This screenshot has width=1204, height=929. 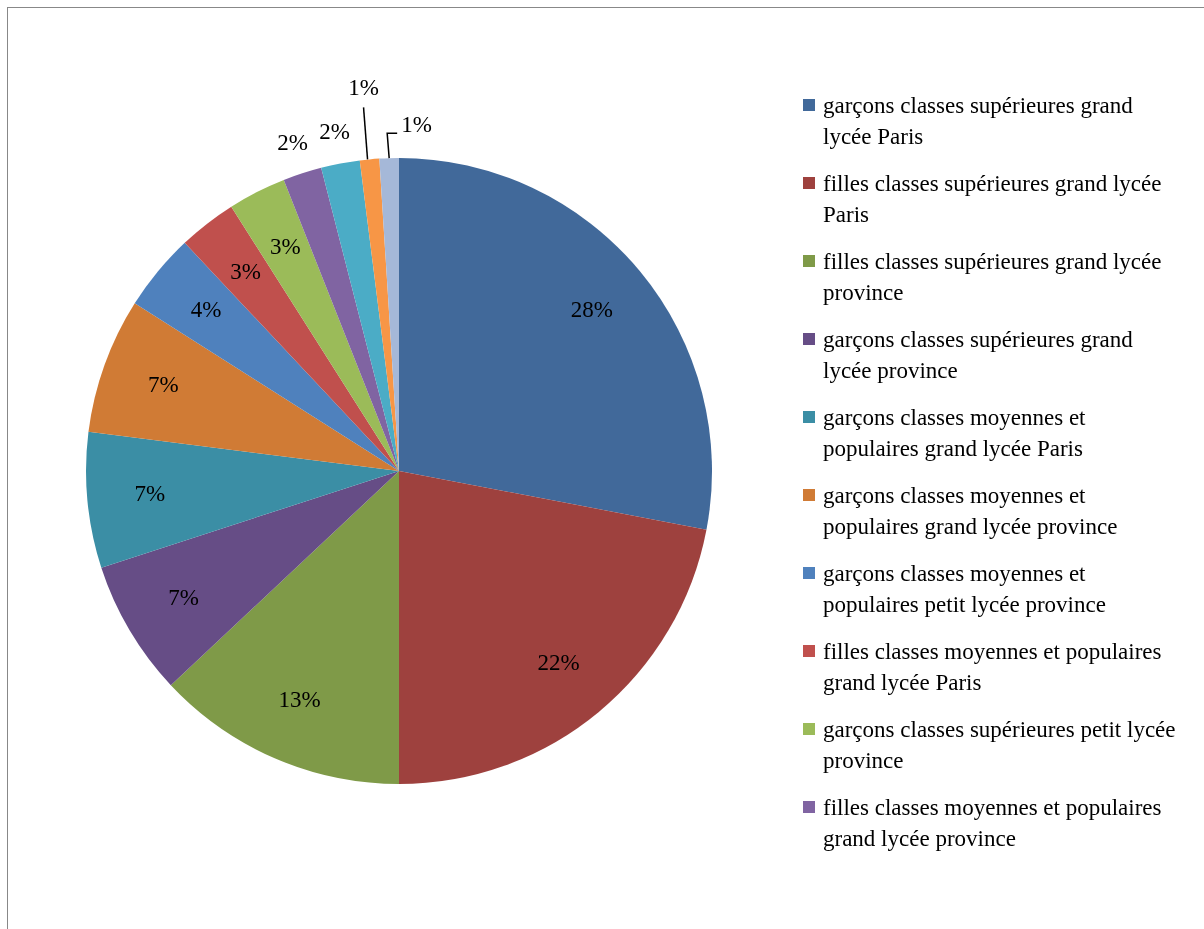 What do you see at coordinates (992, 199) in the screenshot?
I see `legend-label: filles classes supérieures grand lycée Paris` at bounding box center [992, 199].